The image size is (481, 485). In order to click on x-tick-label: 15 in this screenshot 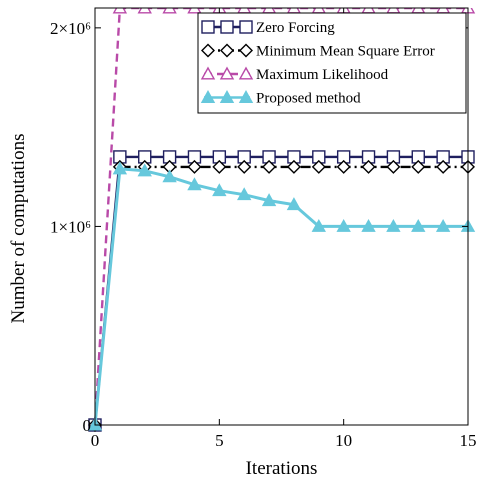, I will do `click(468, 440)`.